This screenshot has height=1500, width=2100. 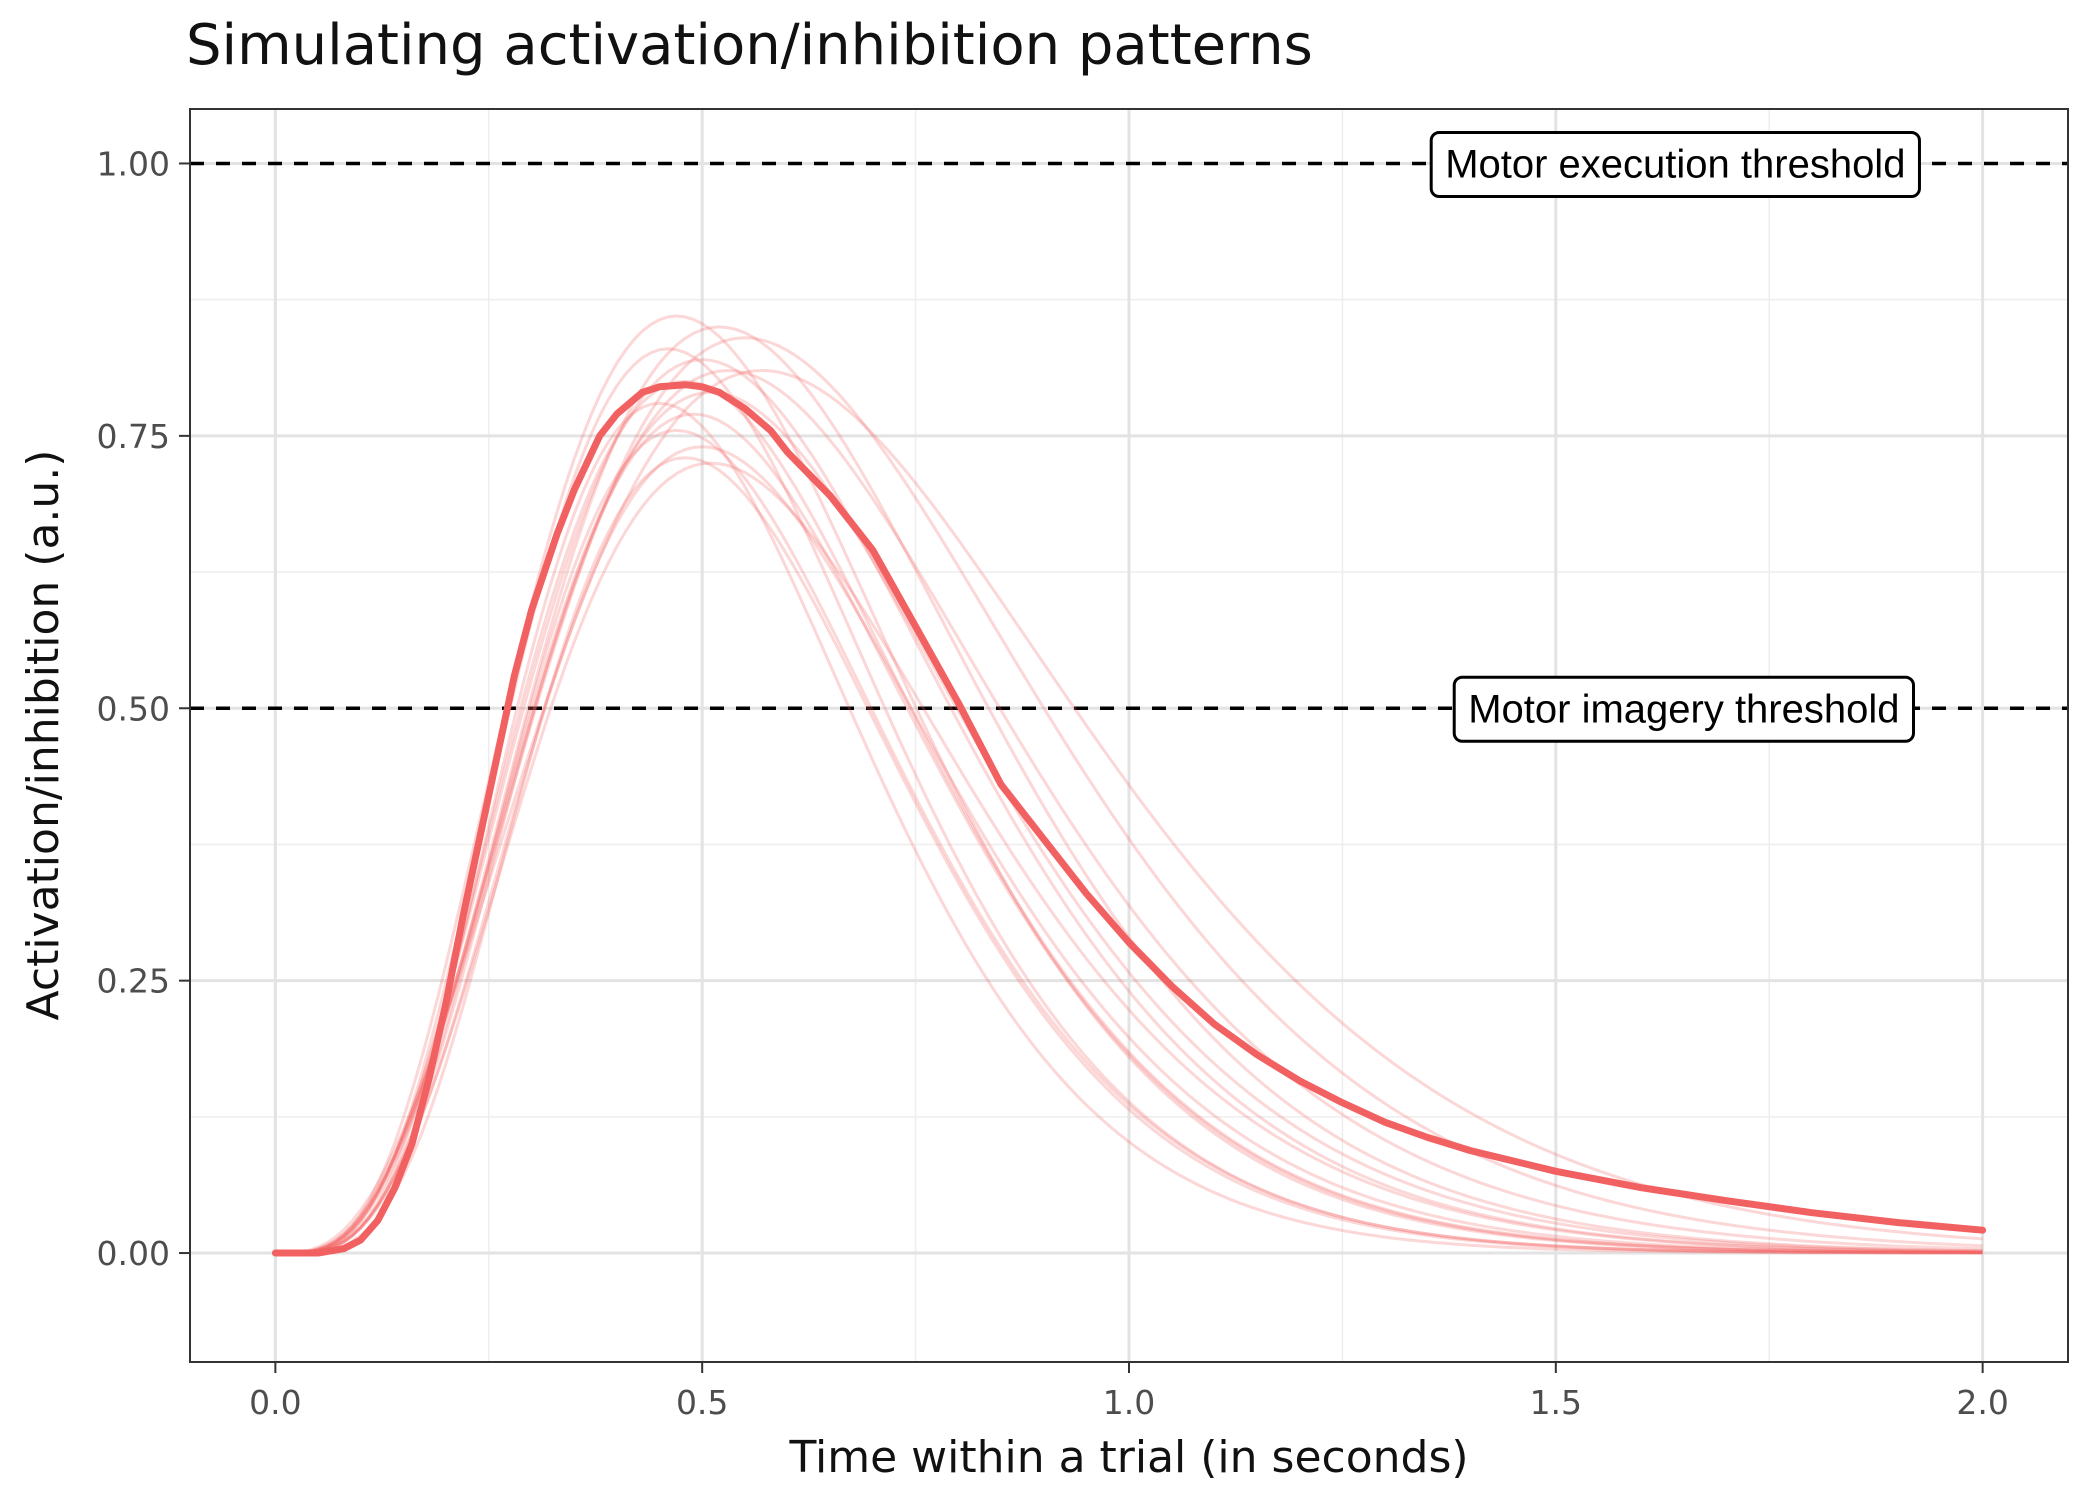 What do you see at coordinates (702, 1402) in the screenshot?
I see `x-tick-label: 0.5` at bounding box center [702, 1402].